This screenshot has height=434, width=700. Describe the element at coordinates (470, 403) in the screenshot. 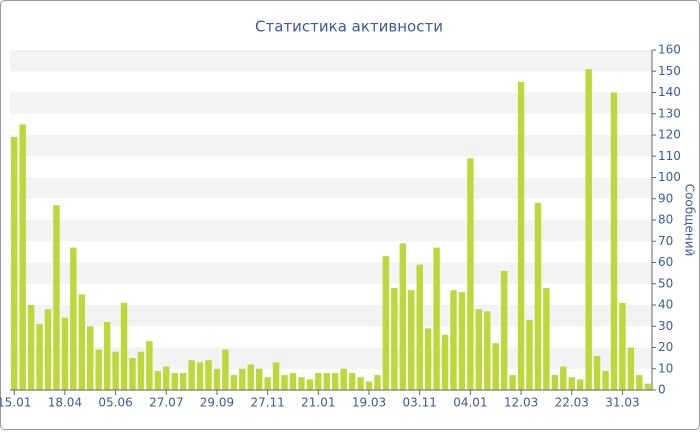

I see `x-tick-label: 04.01` at that location.